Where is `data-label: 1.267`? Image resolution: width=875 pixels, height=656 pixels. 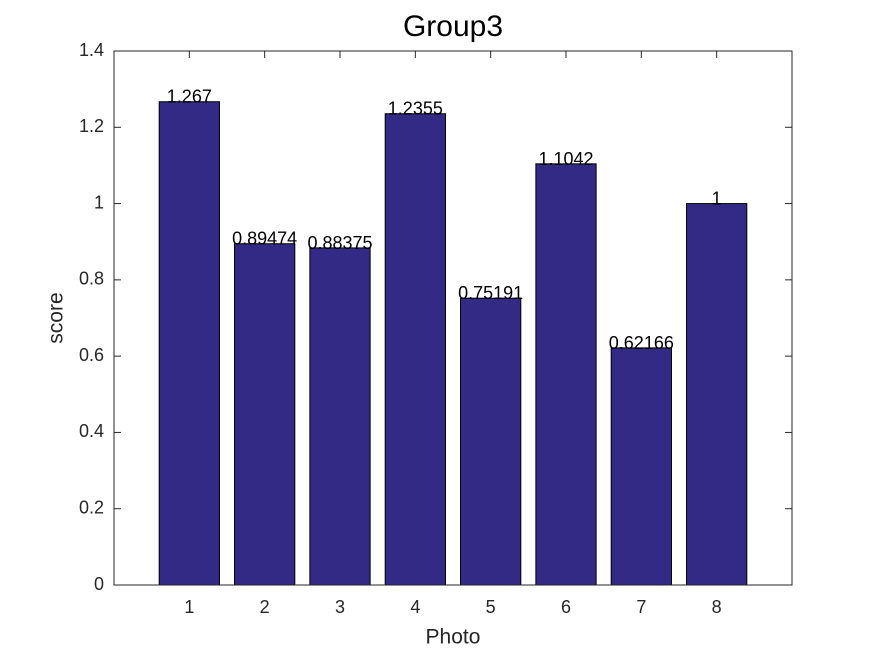
data-label: 1.267 is located at coordinates (189, 97).